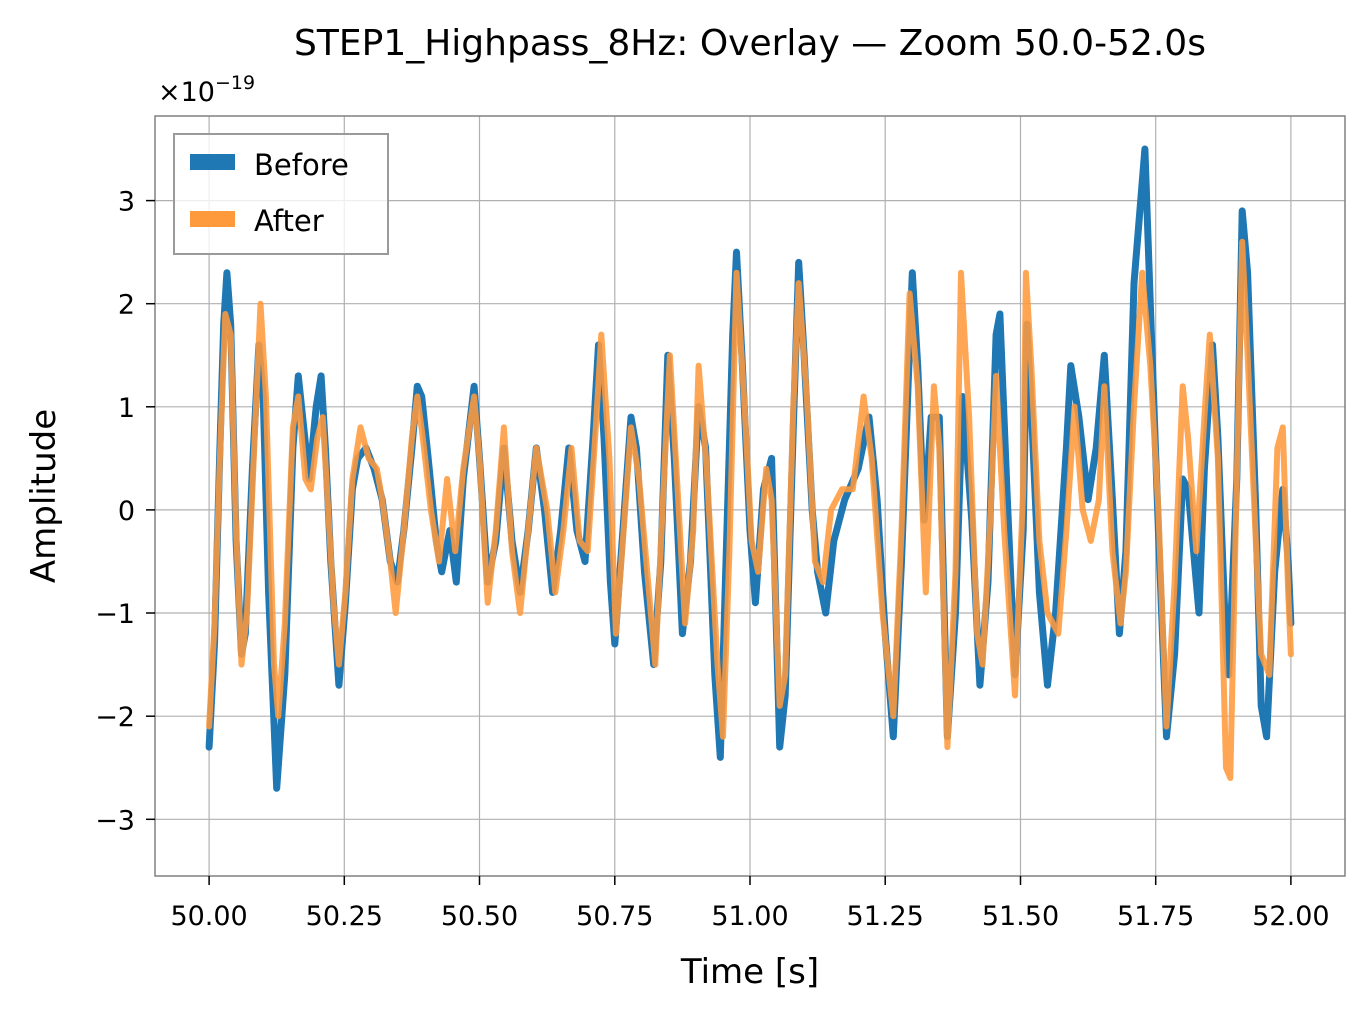 This screenshot has width=1367, height=1016. I want to click on y-tick-label: −2, so click(115, 717).